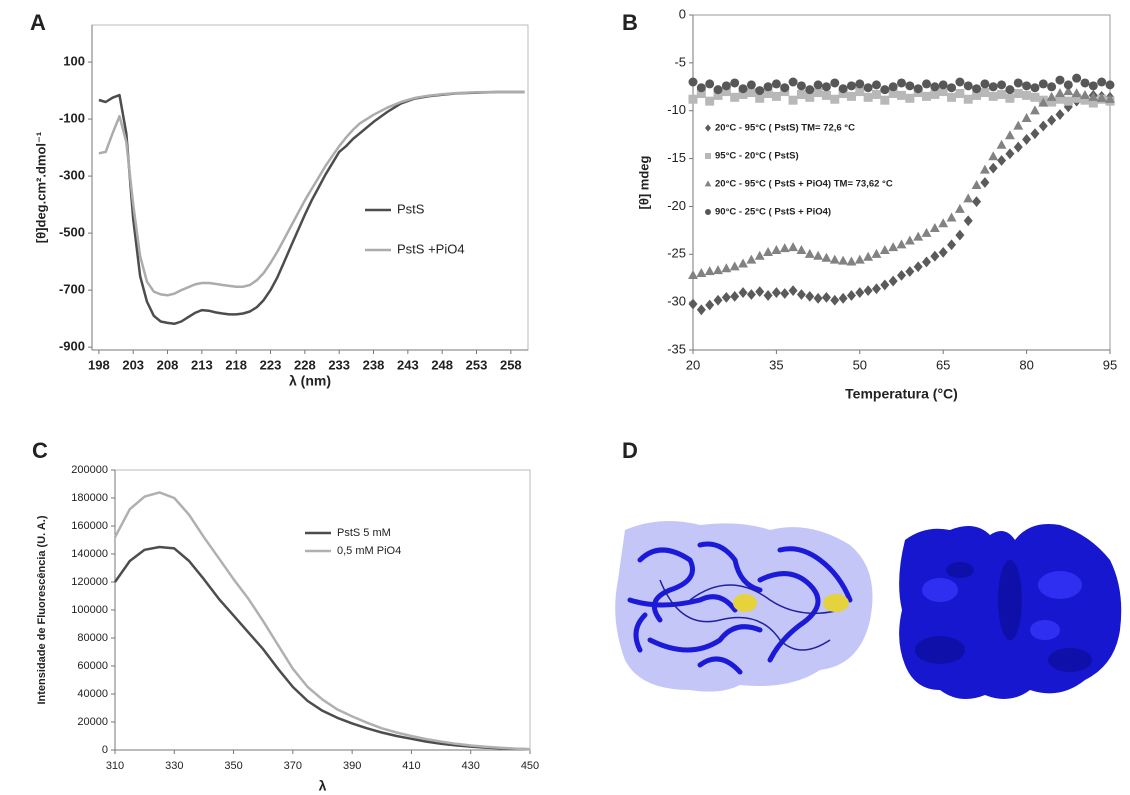 This screenshot has width=1130, height=795. Describe the element at coordinates (271, 364) in the screenshot. I see `x-tick-label: 223` at that location.